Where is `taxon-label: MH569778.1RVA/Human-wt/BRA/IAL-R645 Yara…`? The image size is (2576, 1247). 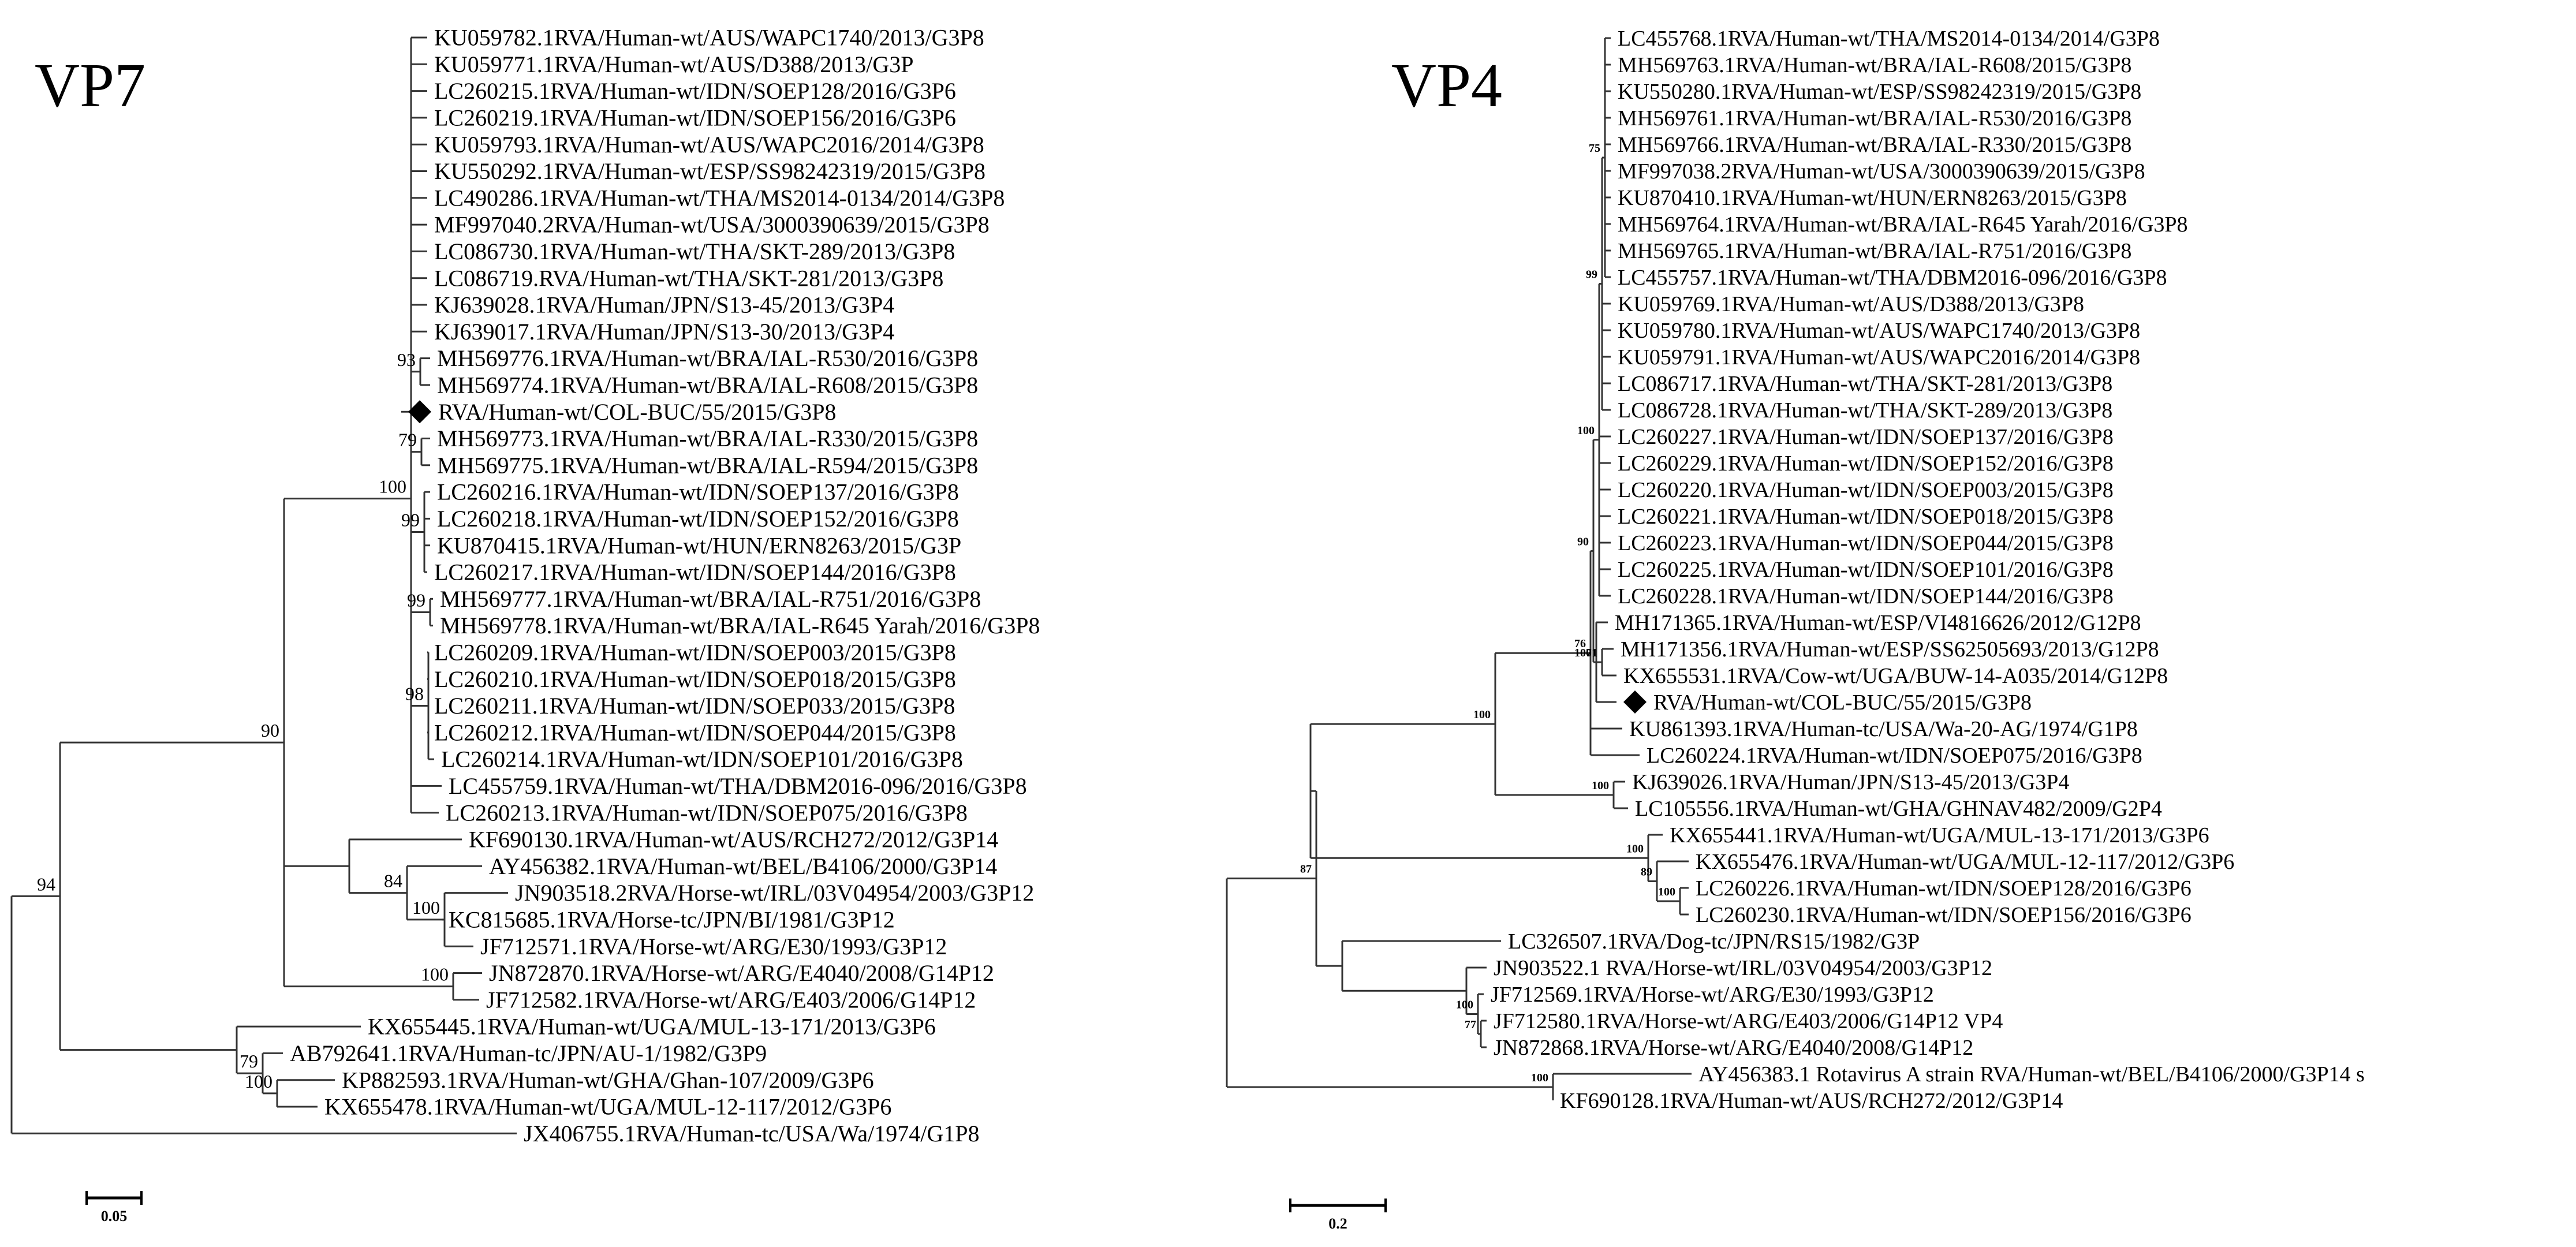 taxon-label: MH569778.1RVA/Human-wt/BRA/IAL-R645 Yara… is located at coordinates (740, 626).